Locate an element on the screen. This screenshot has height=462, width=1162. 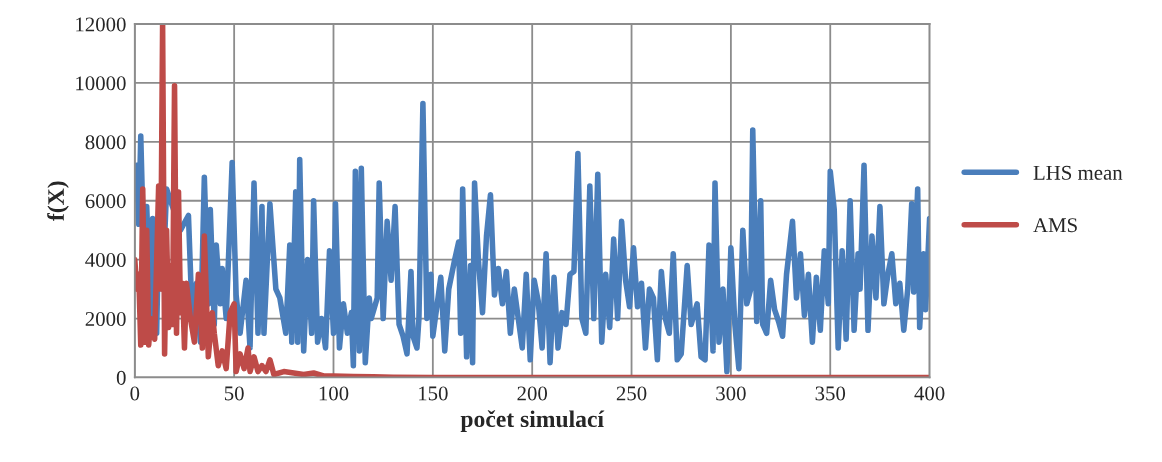
y-tick-label: 2000 is located at coordinates (105, 318).